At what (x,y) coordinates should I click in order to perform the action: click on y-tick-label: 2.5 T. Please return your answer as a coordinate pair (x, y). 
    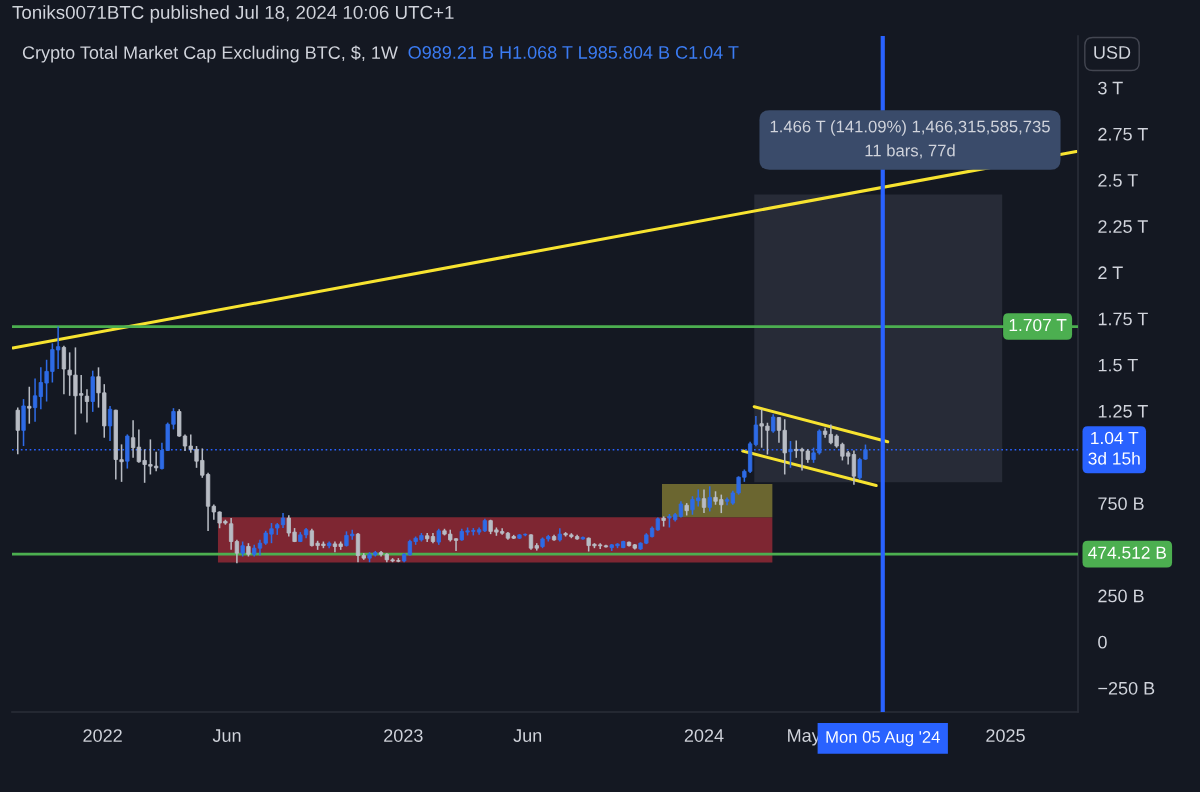
    Looking at the image, I should click on (1118, 180).